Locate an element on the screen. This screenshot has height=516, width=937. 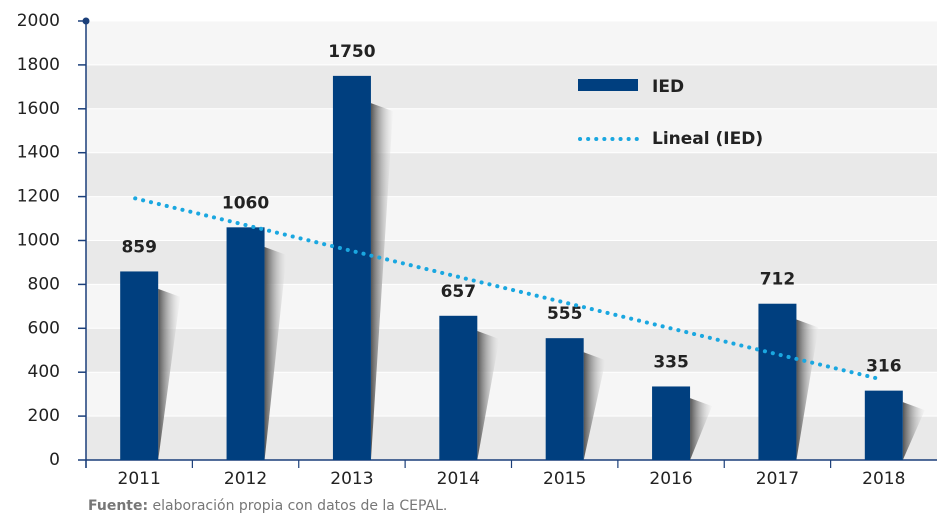
y-tick-label: 800 is located at coordinates (44, 284).